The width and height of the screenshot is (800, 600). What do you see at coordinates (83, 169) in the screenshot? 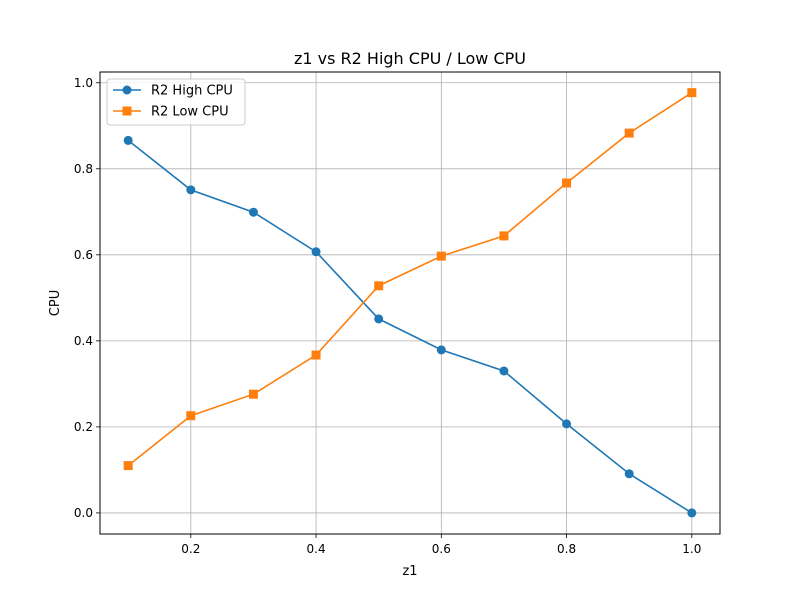
I see `y-tick-label: 0.8` at bounding box center [83, 169].